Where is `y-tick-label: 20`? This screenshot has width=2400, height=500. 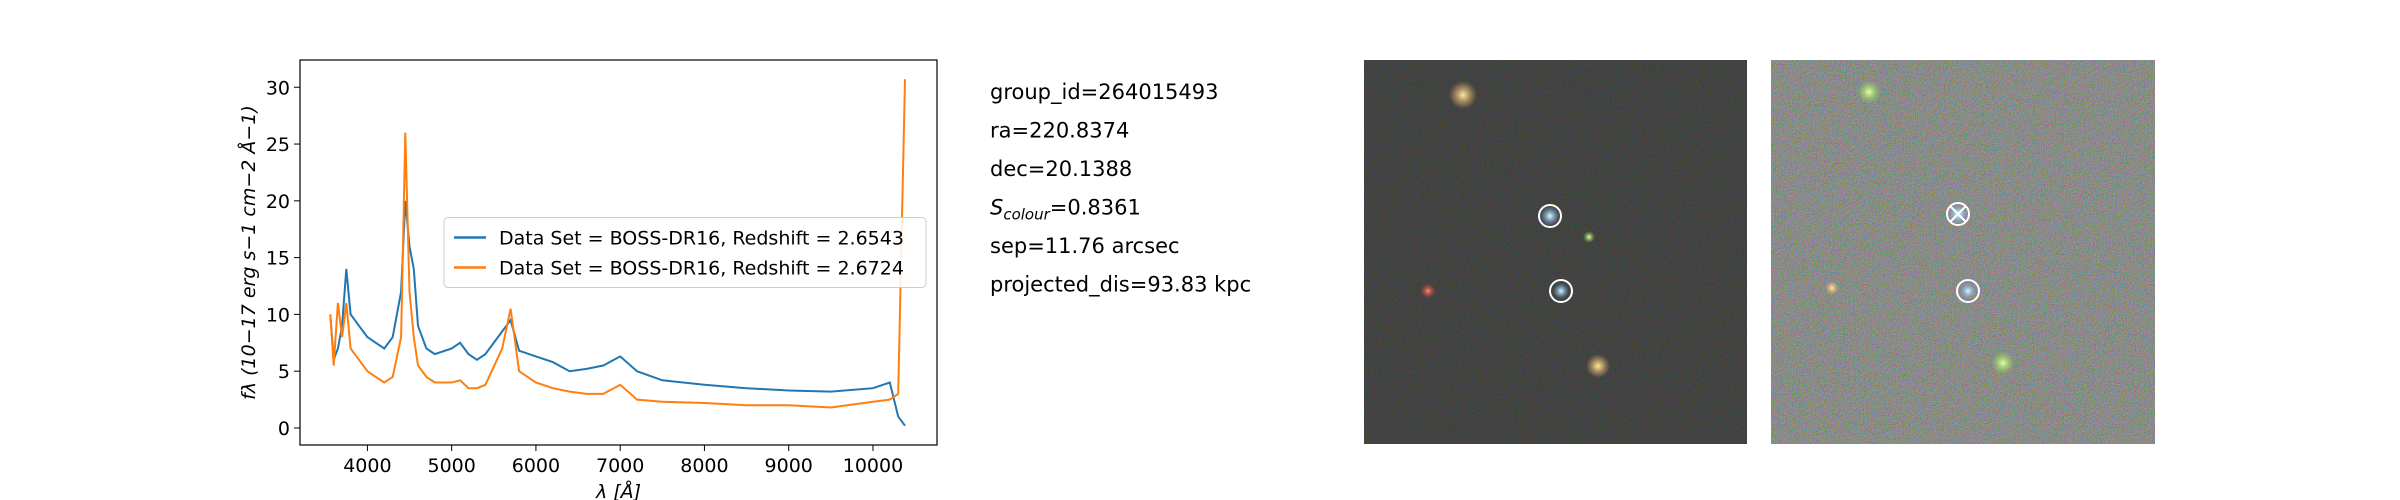 y-tick-label: 20 is located at coordinates (278, 202).